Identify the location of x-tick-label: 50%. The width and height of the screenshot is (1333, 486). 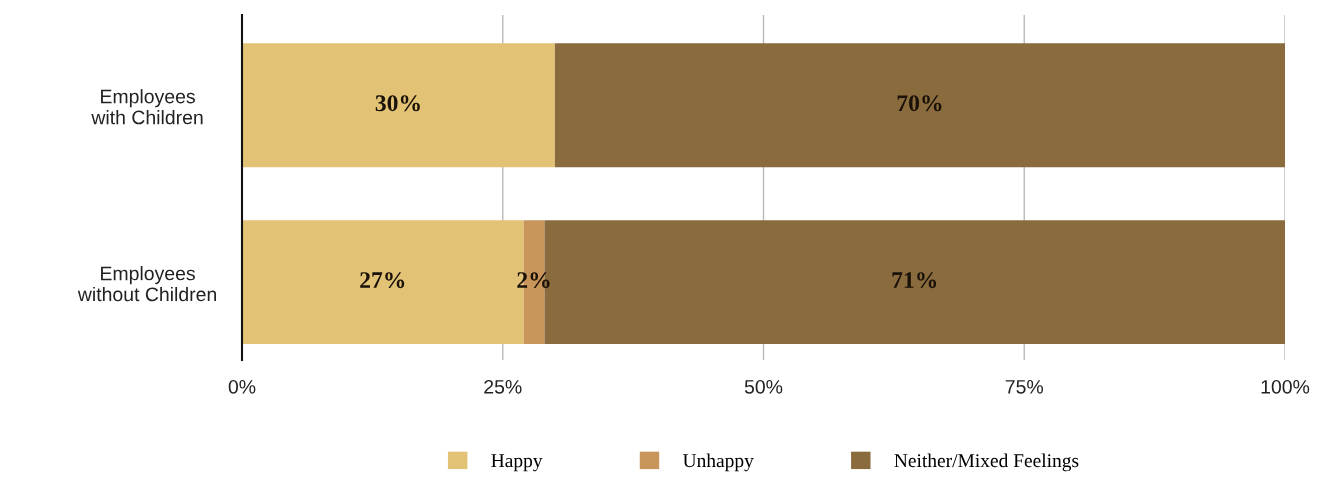
(763, 386).